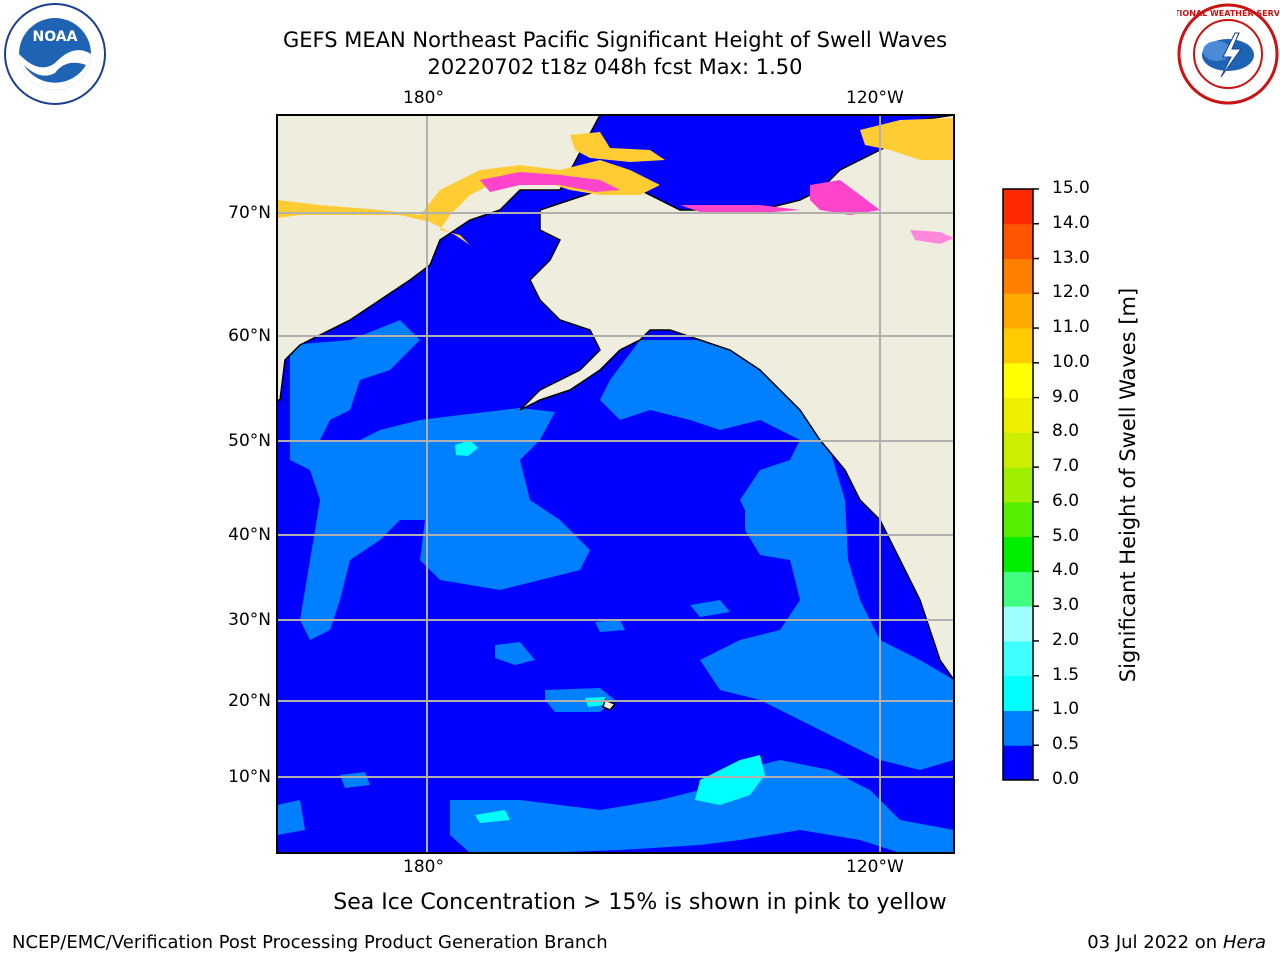 This screenshot has width=1280, height=960. I want to click on lon-label-180-top: 180°, so click(423, 98).